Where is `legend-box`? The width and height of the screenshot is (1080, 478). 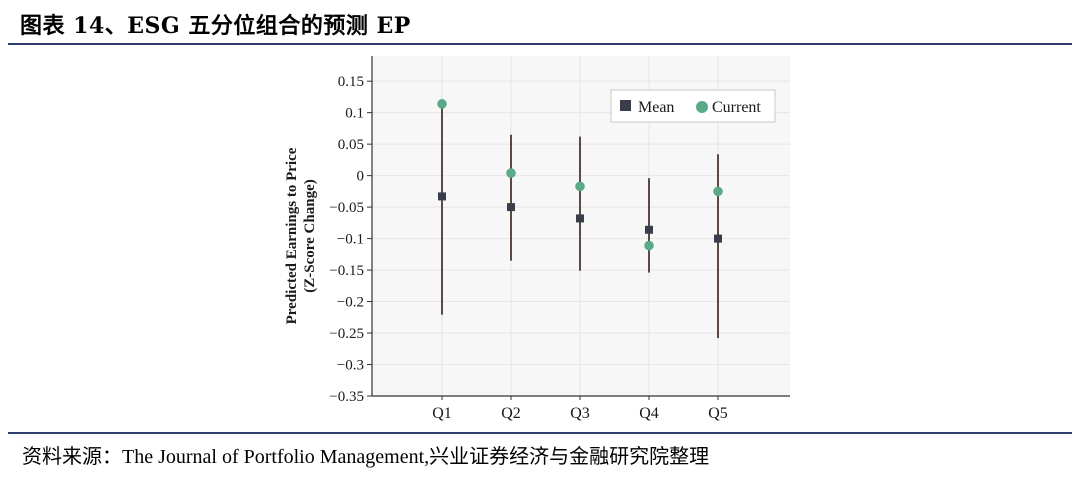 legend-box is located at coordinates (693, 106).